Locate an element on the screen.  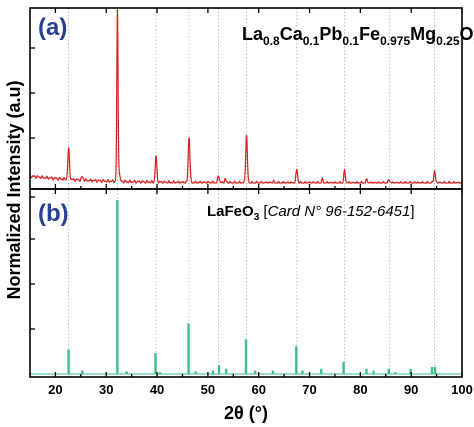
panel-a-formula: La0.8Ca0.1Pb0.1Fe0.975Mg0.25O3 is located at coordinates (358, 36).